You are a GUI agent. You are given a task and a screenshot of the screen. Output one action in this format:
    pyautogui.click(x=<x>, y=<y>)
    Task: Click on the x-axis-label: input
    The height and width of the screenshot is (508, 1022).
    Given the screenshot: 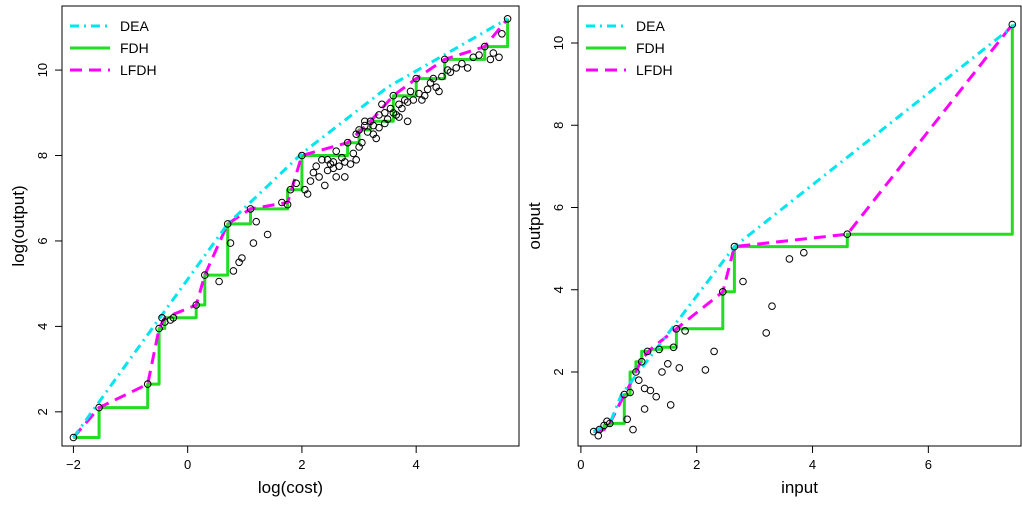 What is the action you would take?
    pyautogui.click(x=799, y=487)
    